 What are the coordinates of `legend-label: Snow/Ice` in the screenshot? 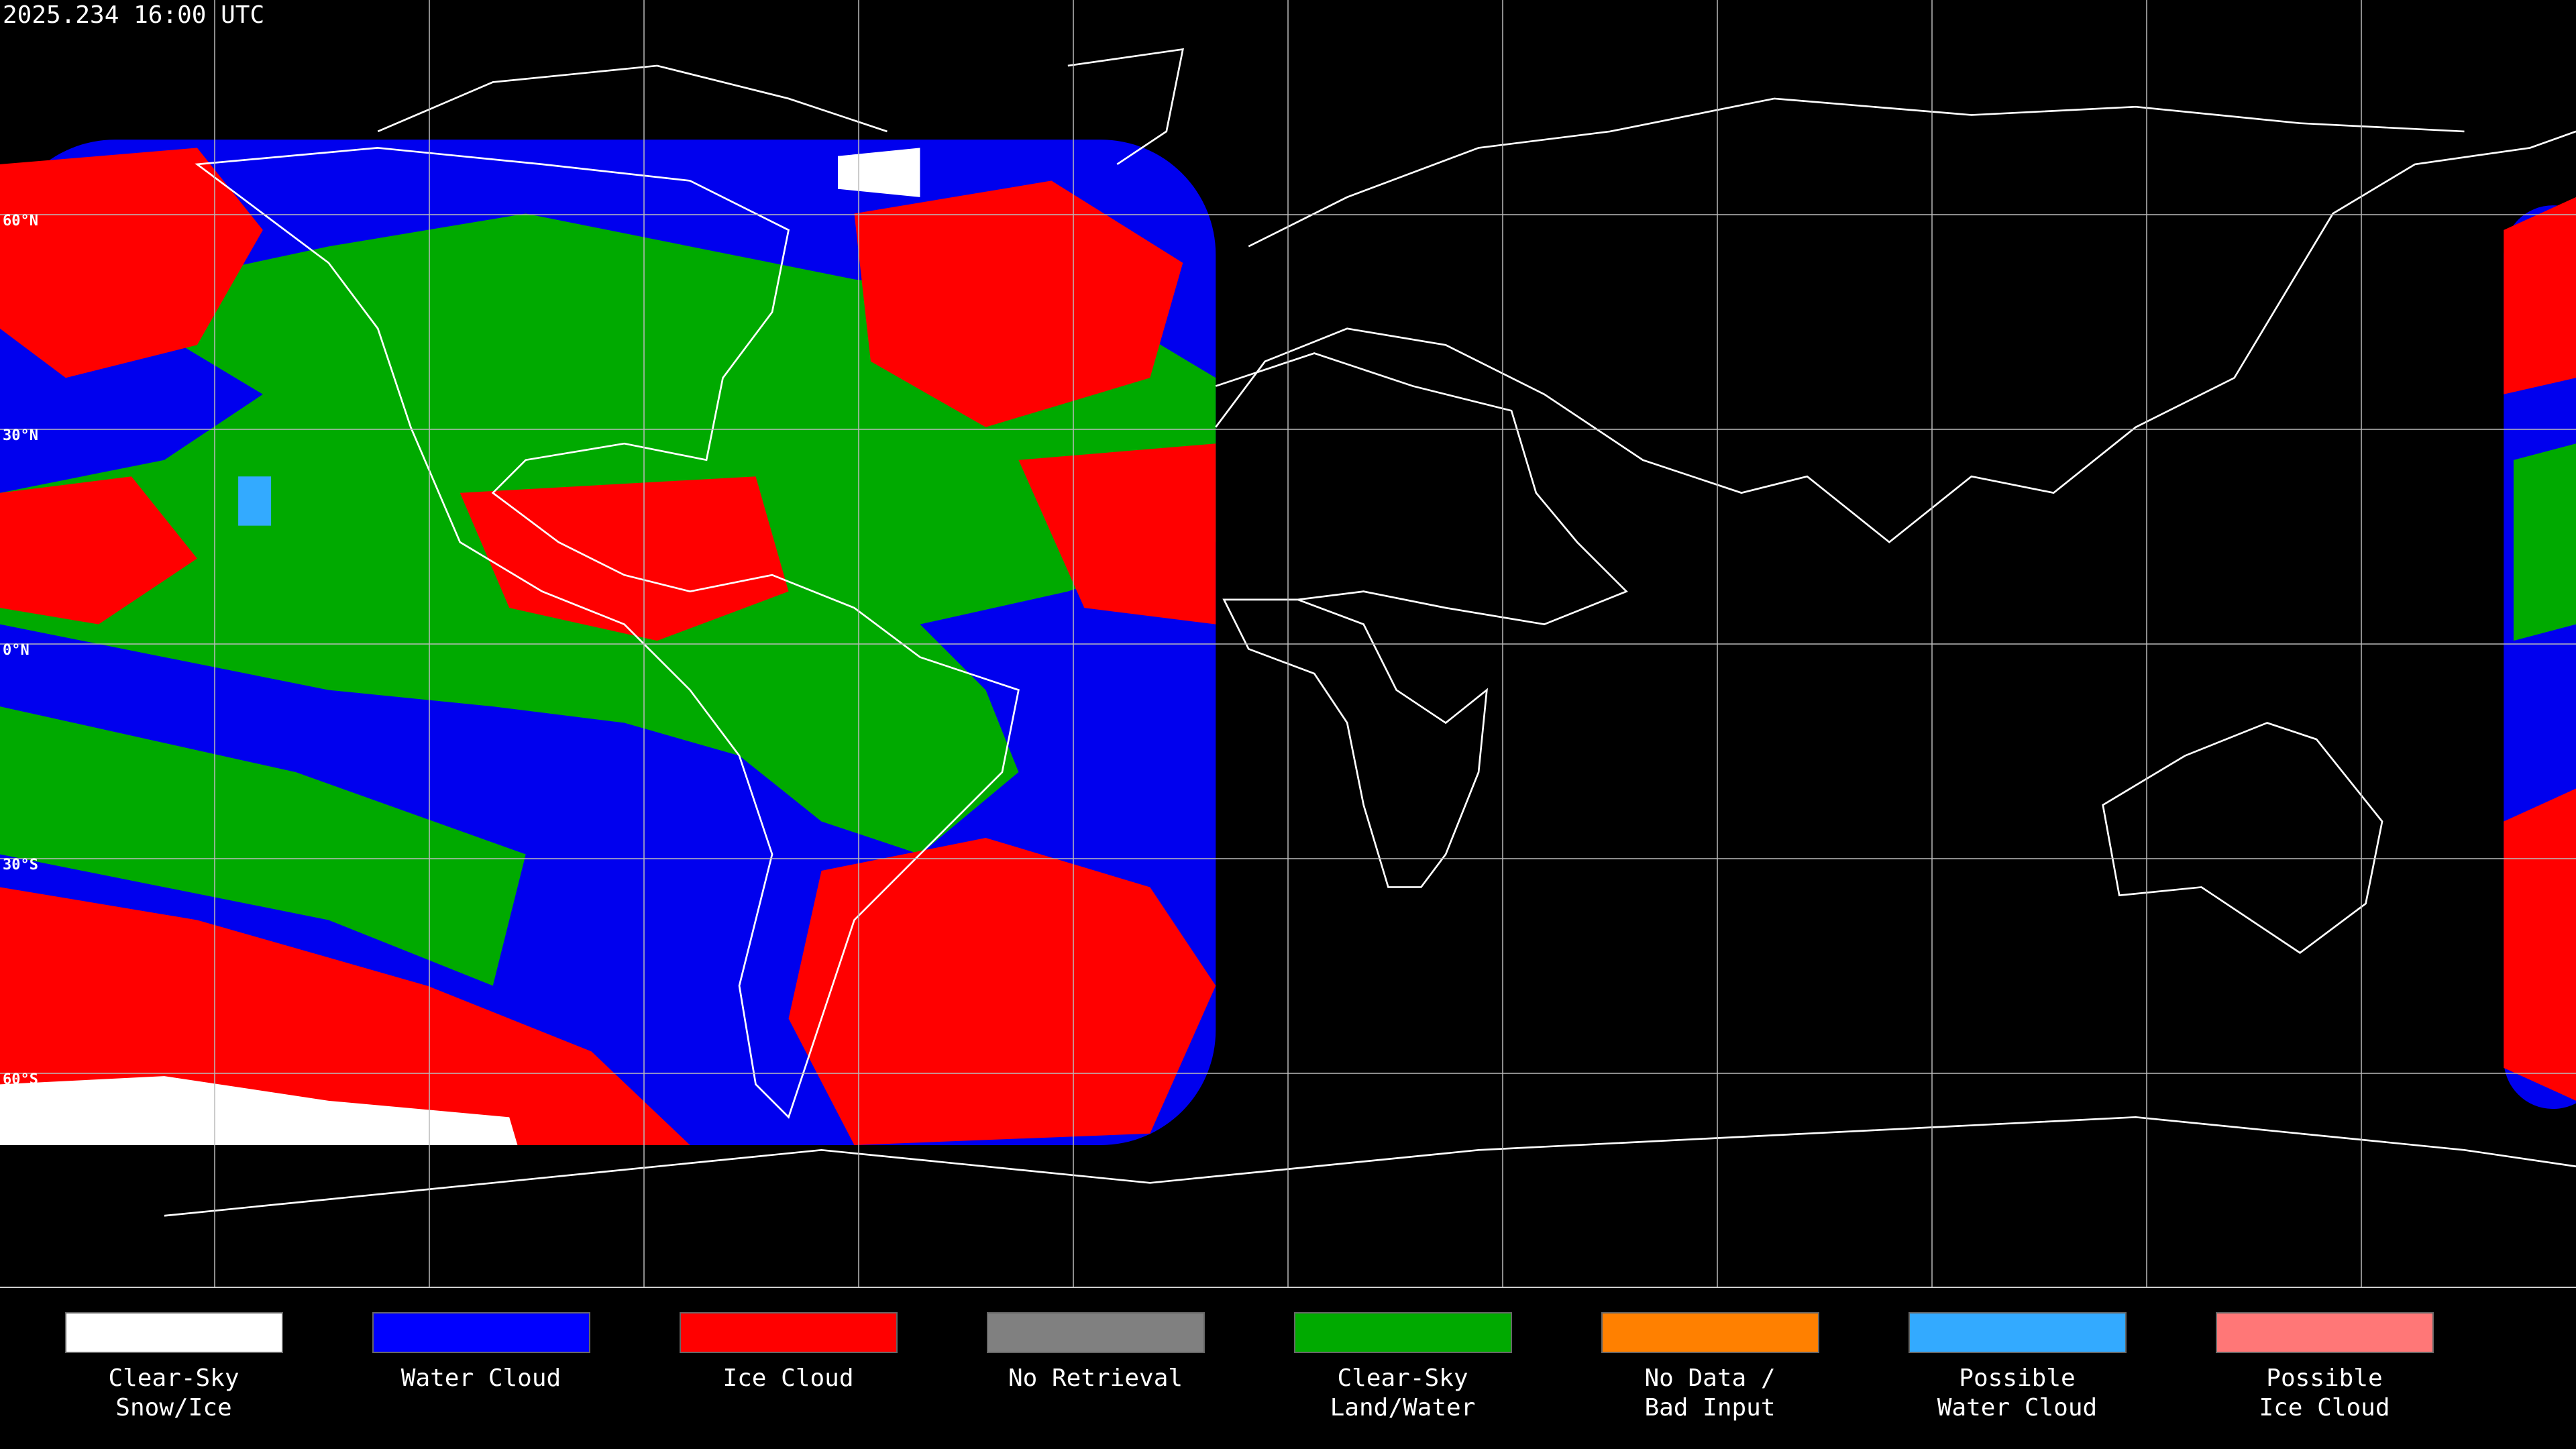 It's located at (173, 1407).